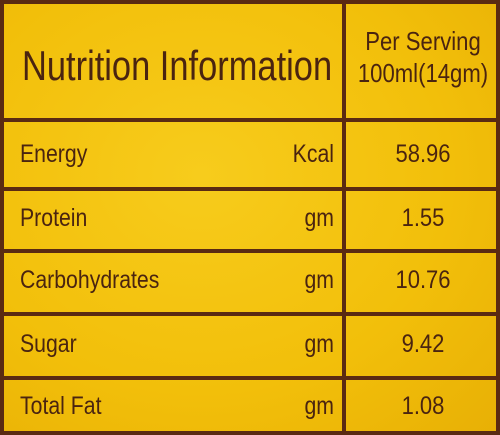 The image size is (500, 435). What do you see at coordinates (48, 344) in the screenshot?
I see `nutrient-name: Sugar` at bounding box center [48, 344].